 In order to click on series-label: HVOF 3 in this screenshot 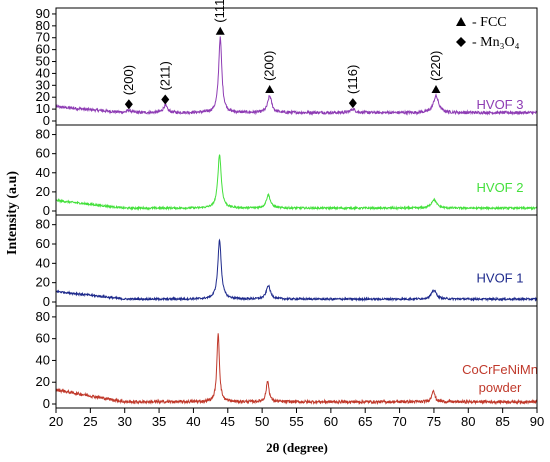, I will do `click(500, 104)`.